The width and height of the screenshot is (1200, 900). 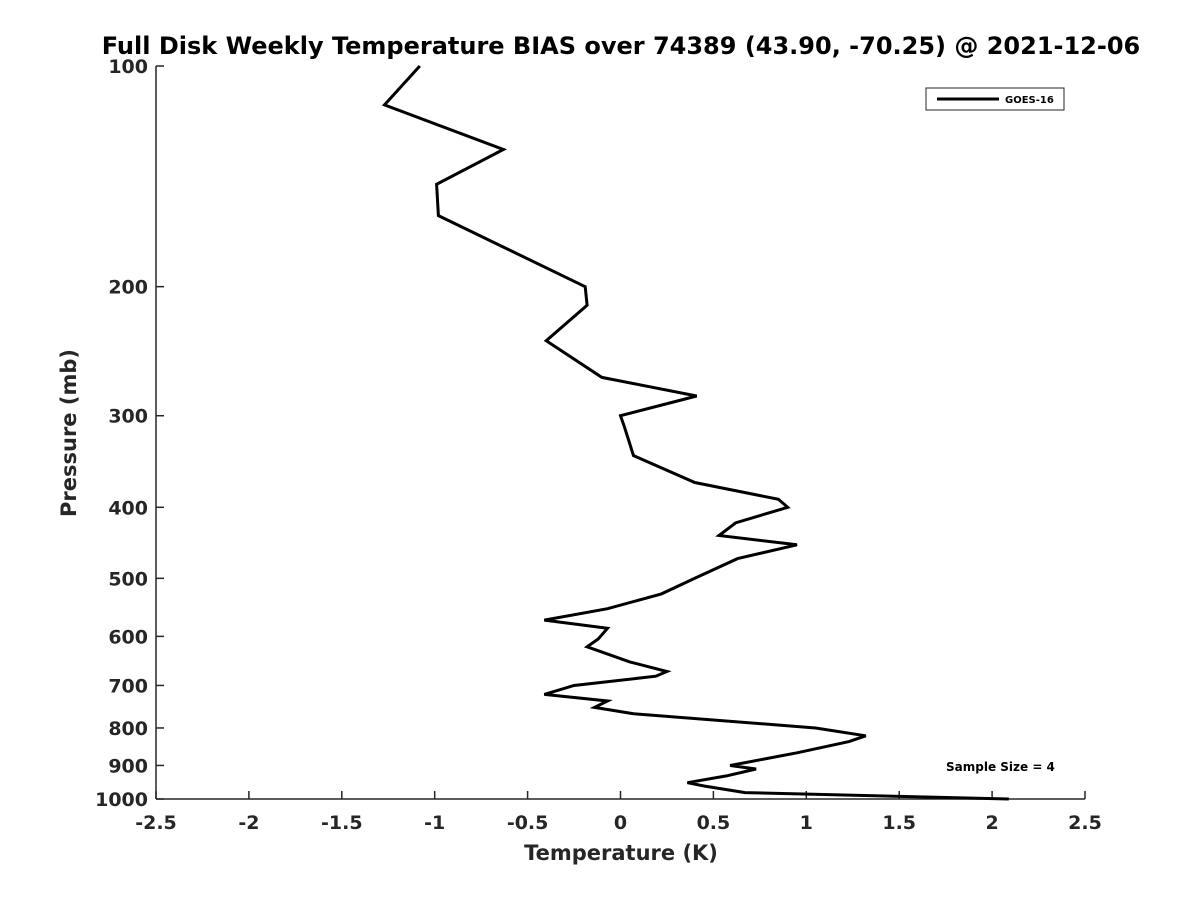 I want to click on x-tick-label: 1.5, so click(x=899, y=823).